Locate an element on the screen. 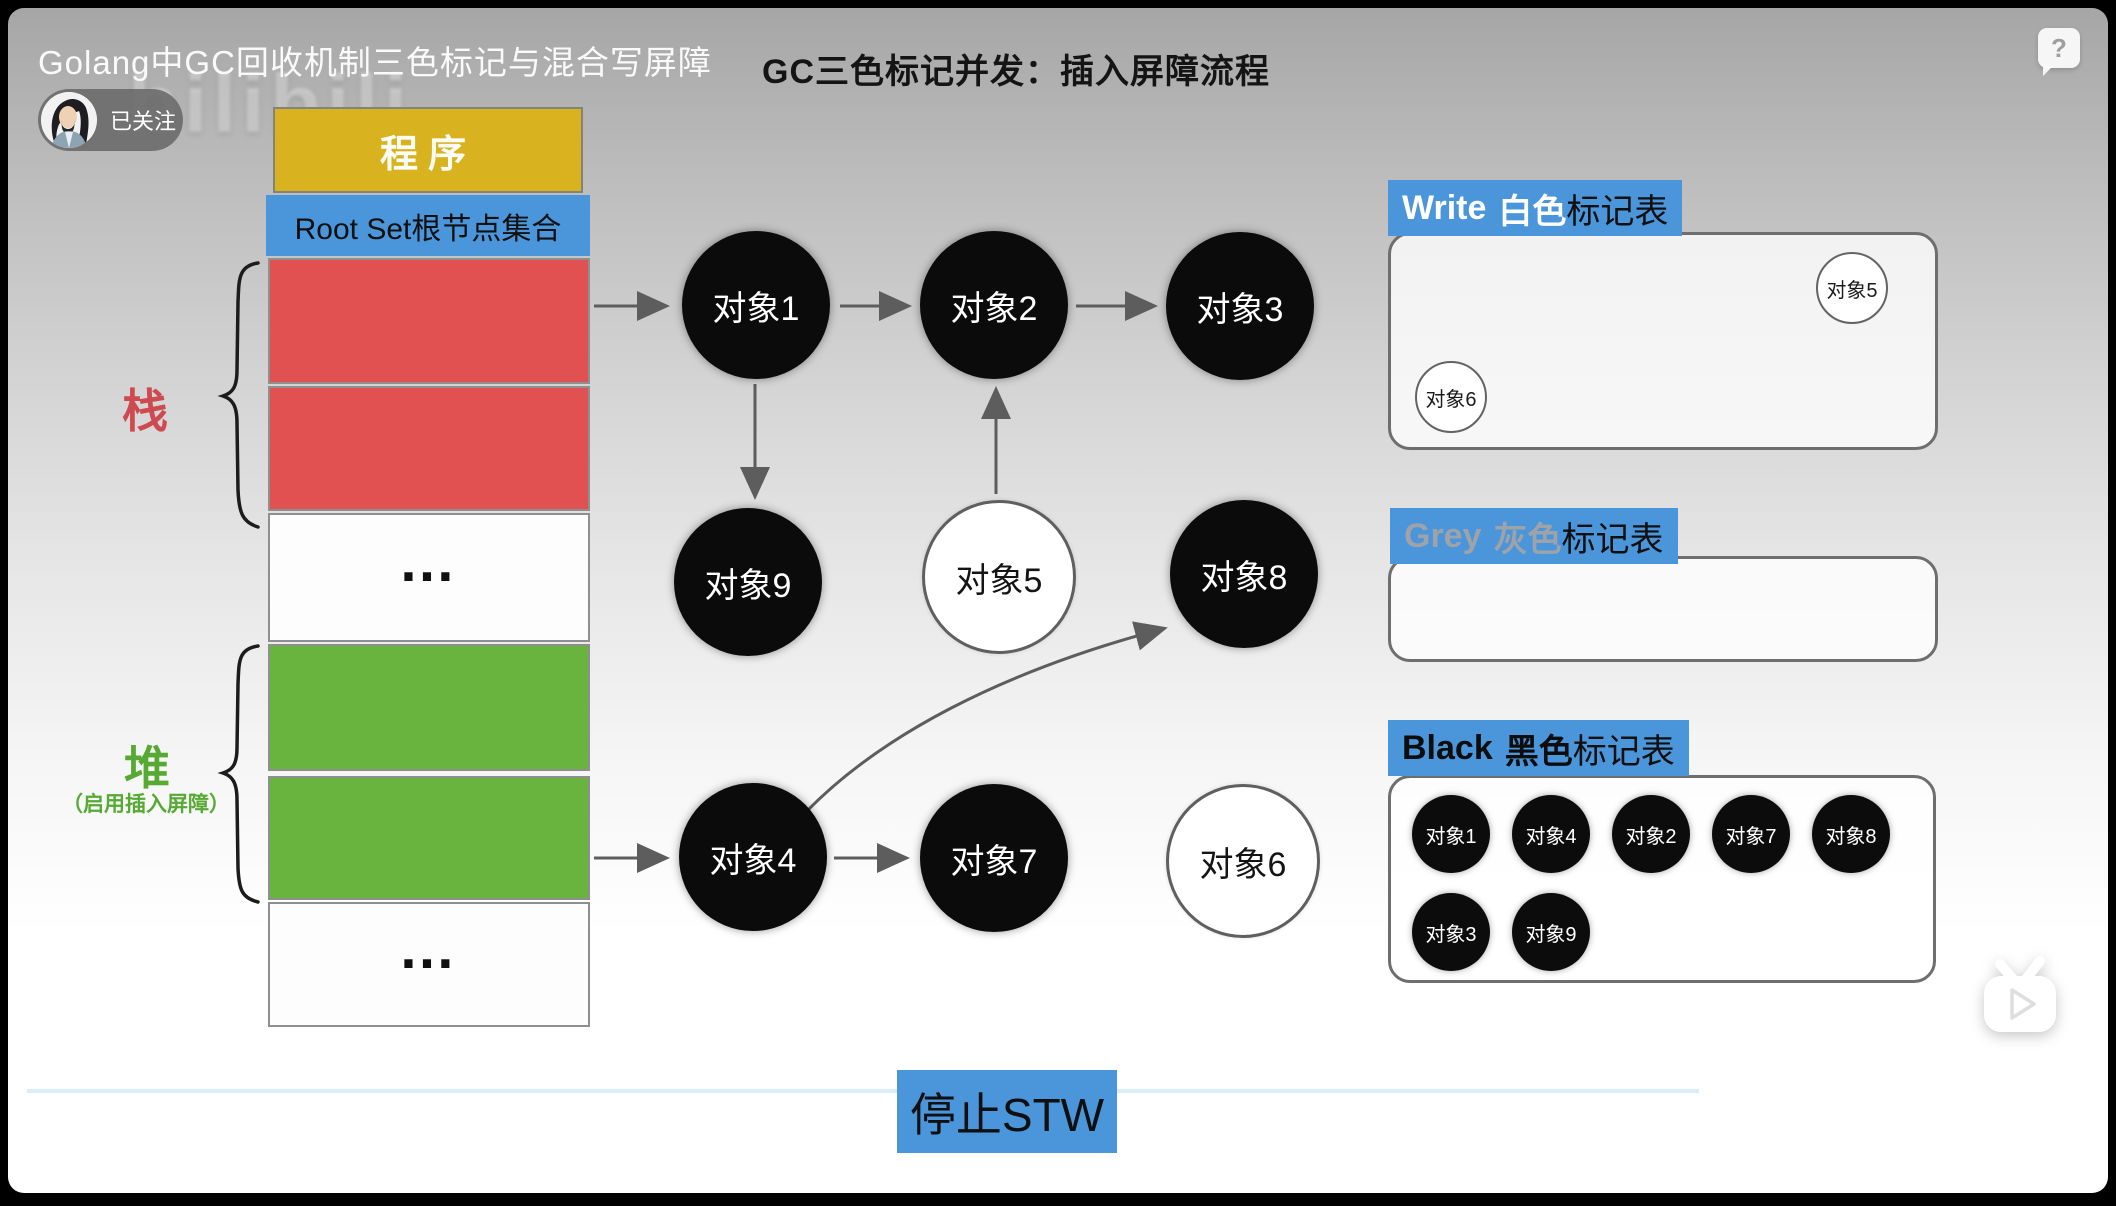  graph-node-obj4: 对象4 is located at coordinates (753, 857).